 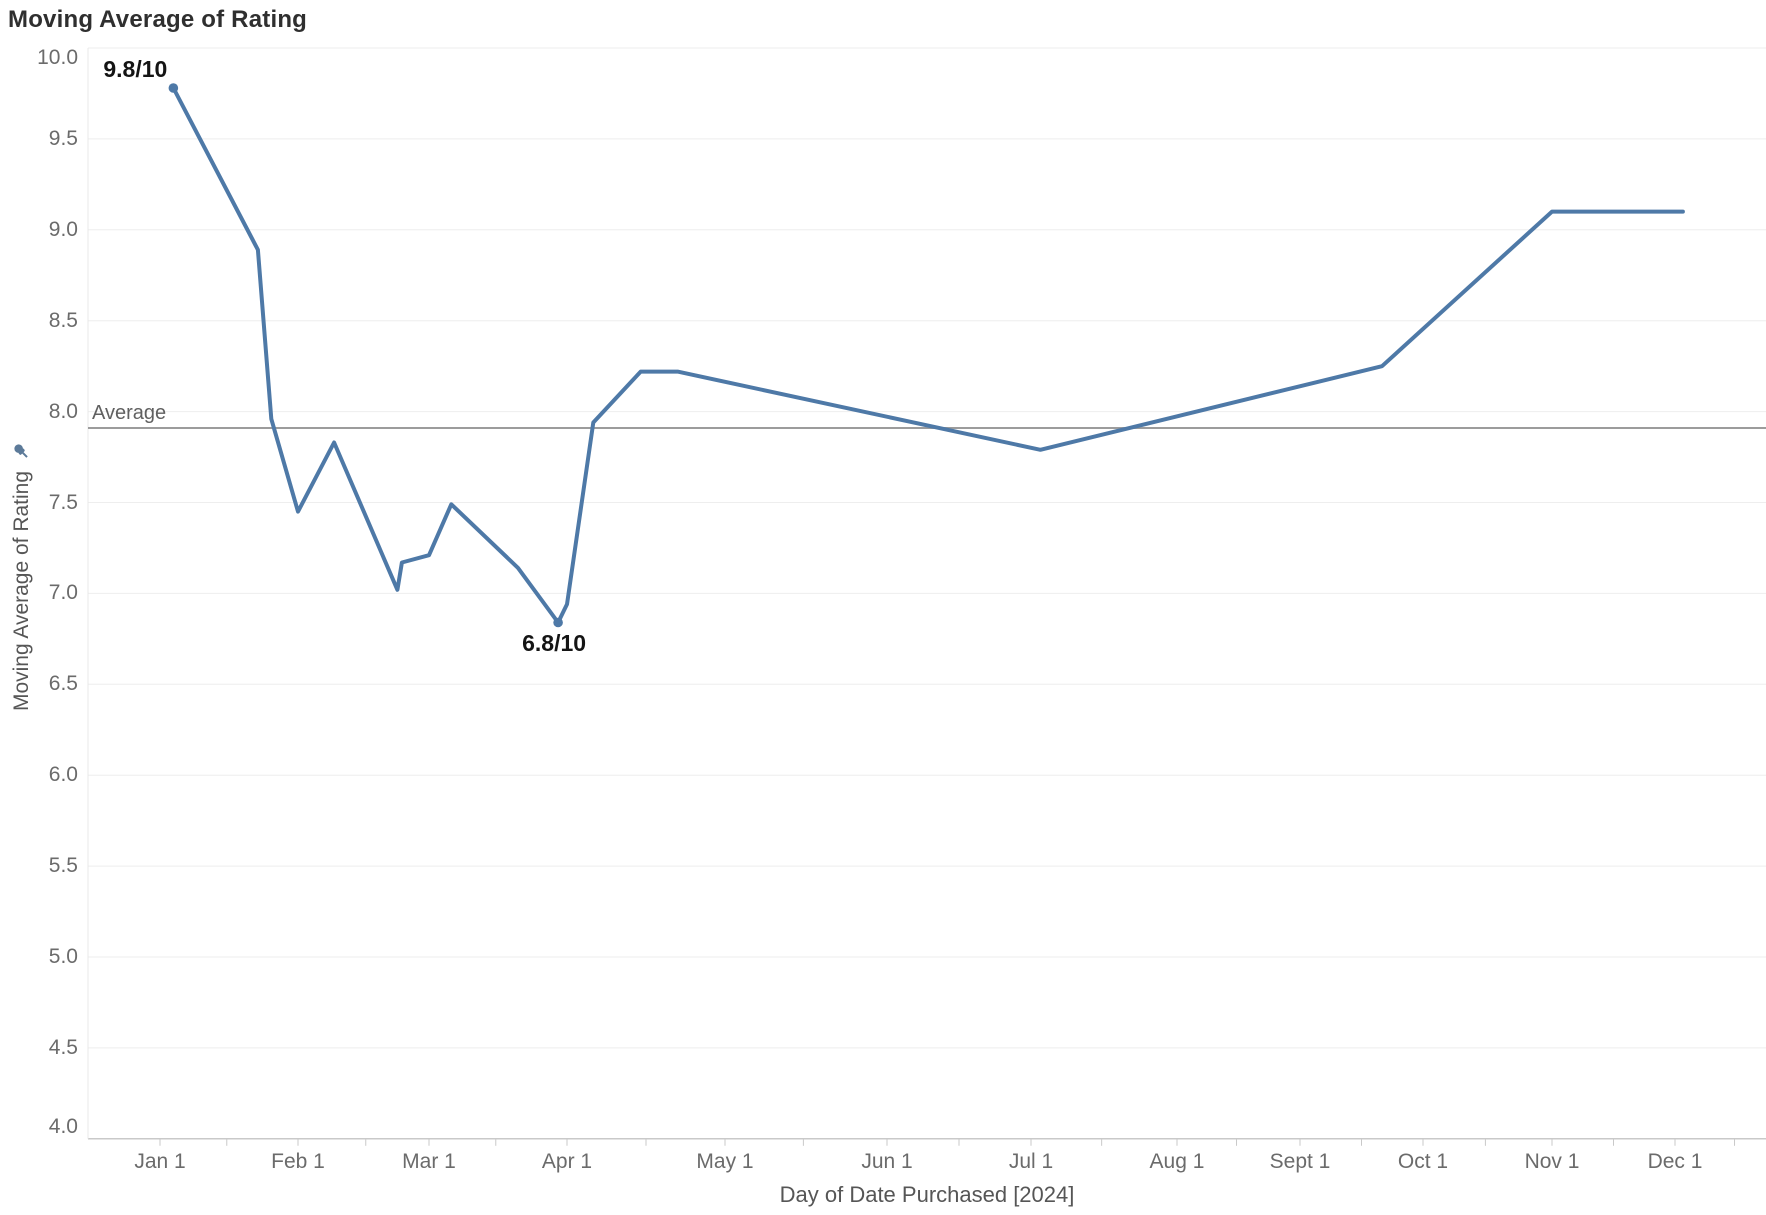 What do you see at coordinates (21, 451) in the screenshot?
I see `pin-icon` at bounding box center [21, 451].